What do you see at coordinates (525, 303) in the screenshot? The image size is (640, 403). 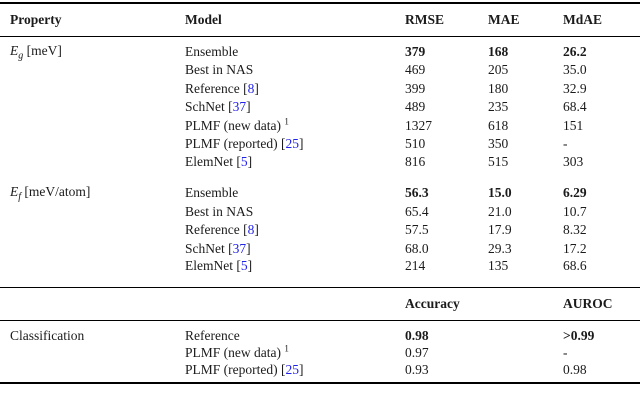 I see `subheader-empty-cell` at bounding box center [525, 303].